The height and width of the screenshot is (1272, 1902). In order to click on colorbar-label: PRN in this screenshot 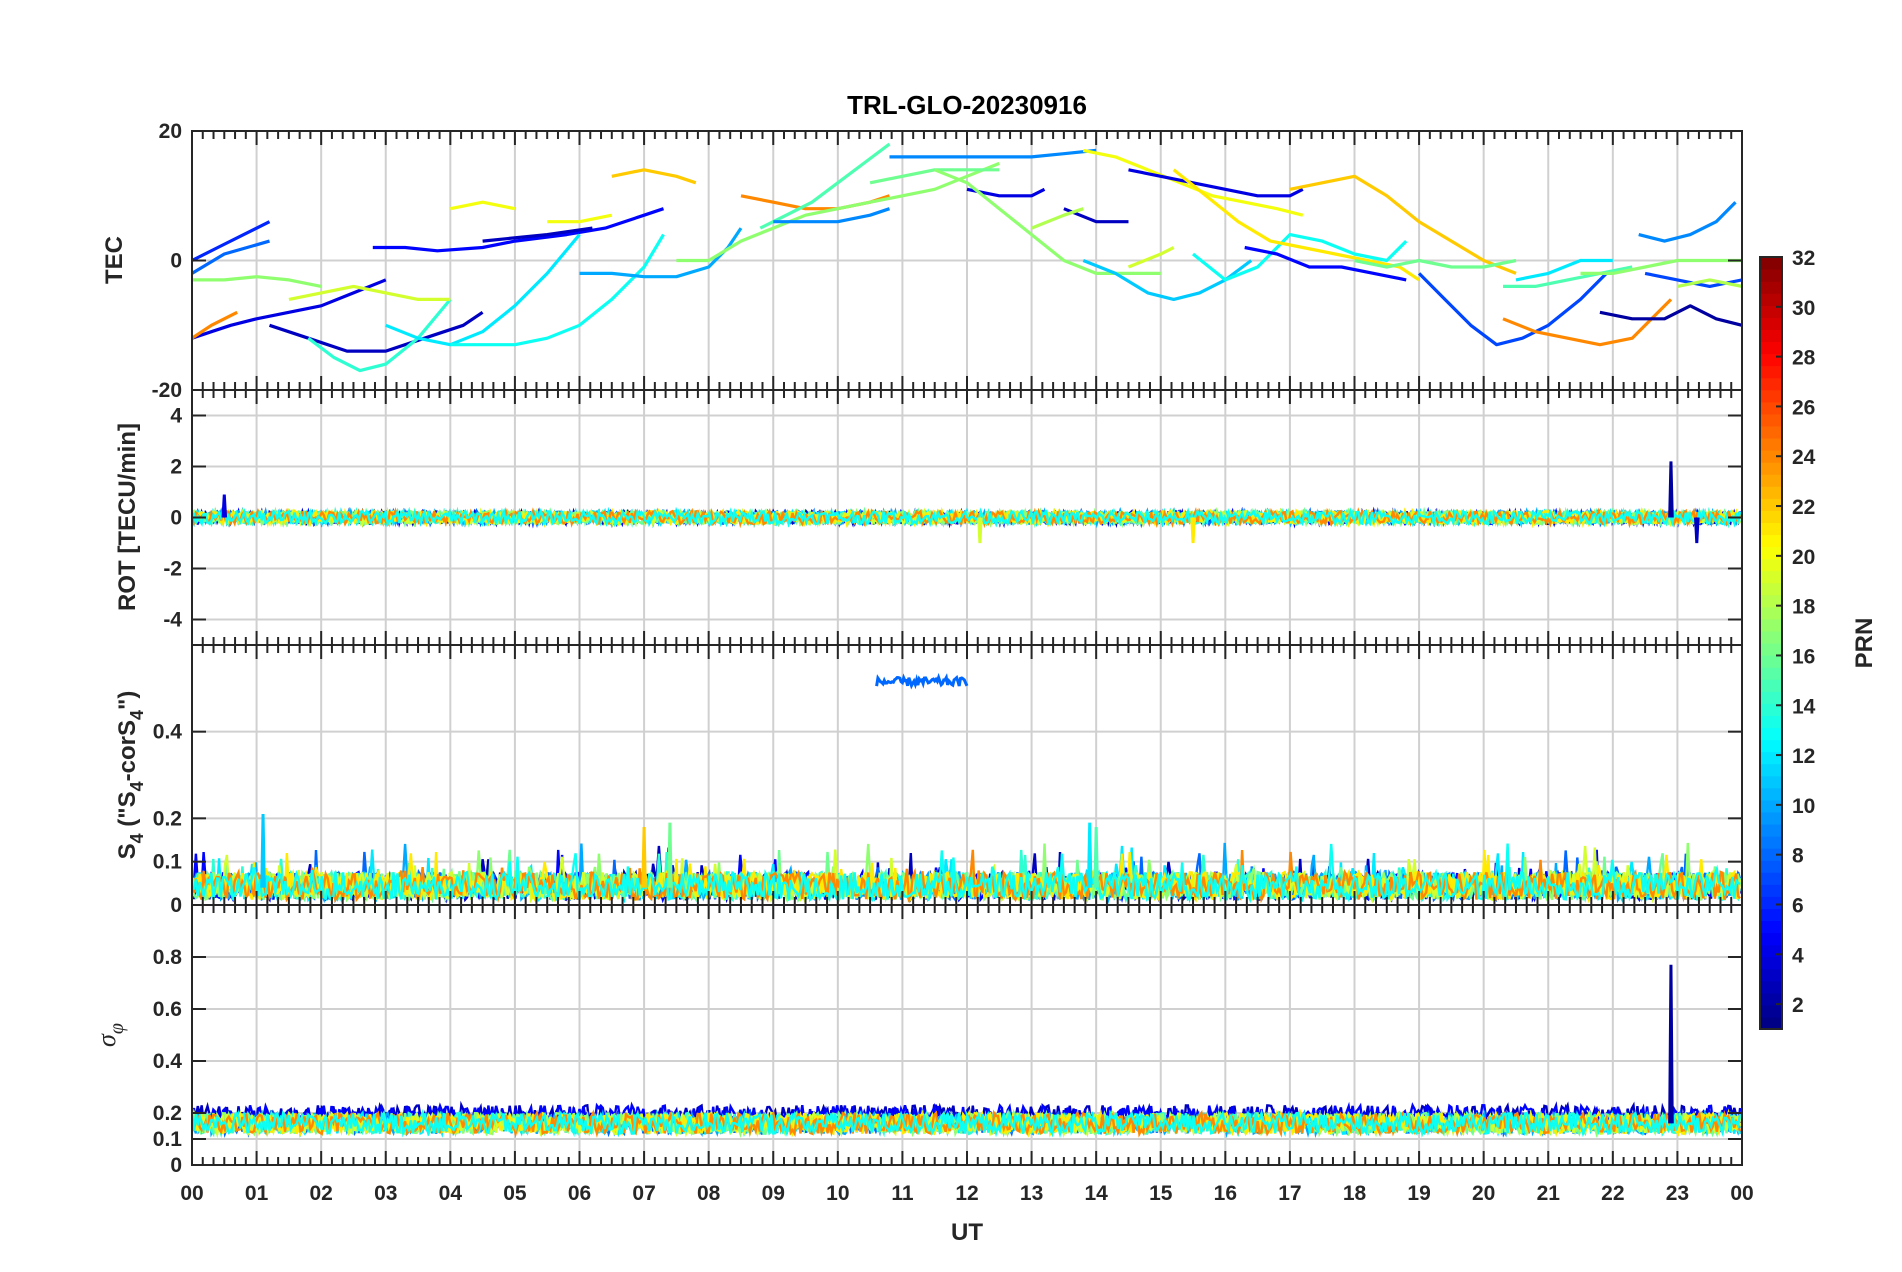, I will do `click(1864, 643)`.